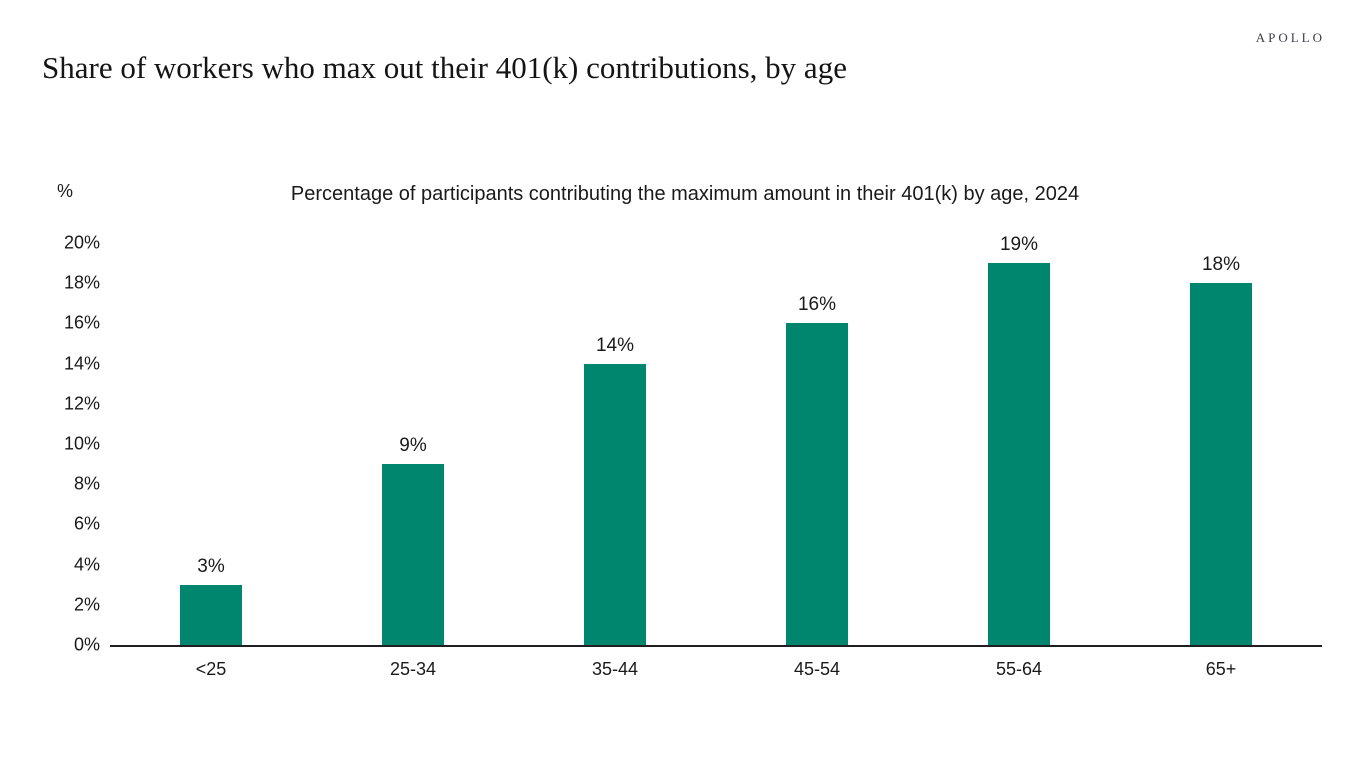 This screenshot has height=768, width=1366. I want to click on bar-value-label: 19%, so click(1019, 244).